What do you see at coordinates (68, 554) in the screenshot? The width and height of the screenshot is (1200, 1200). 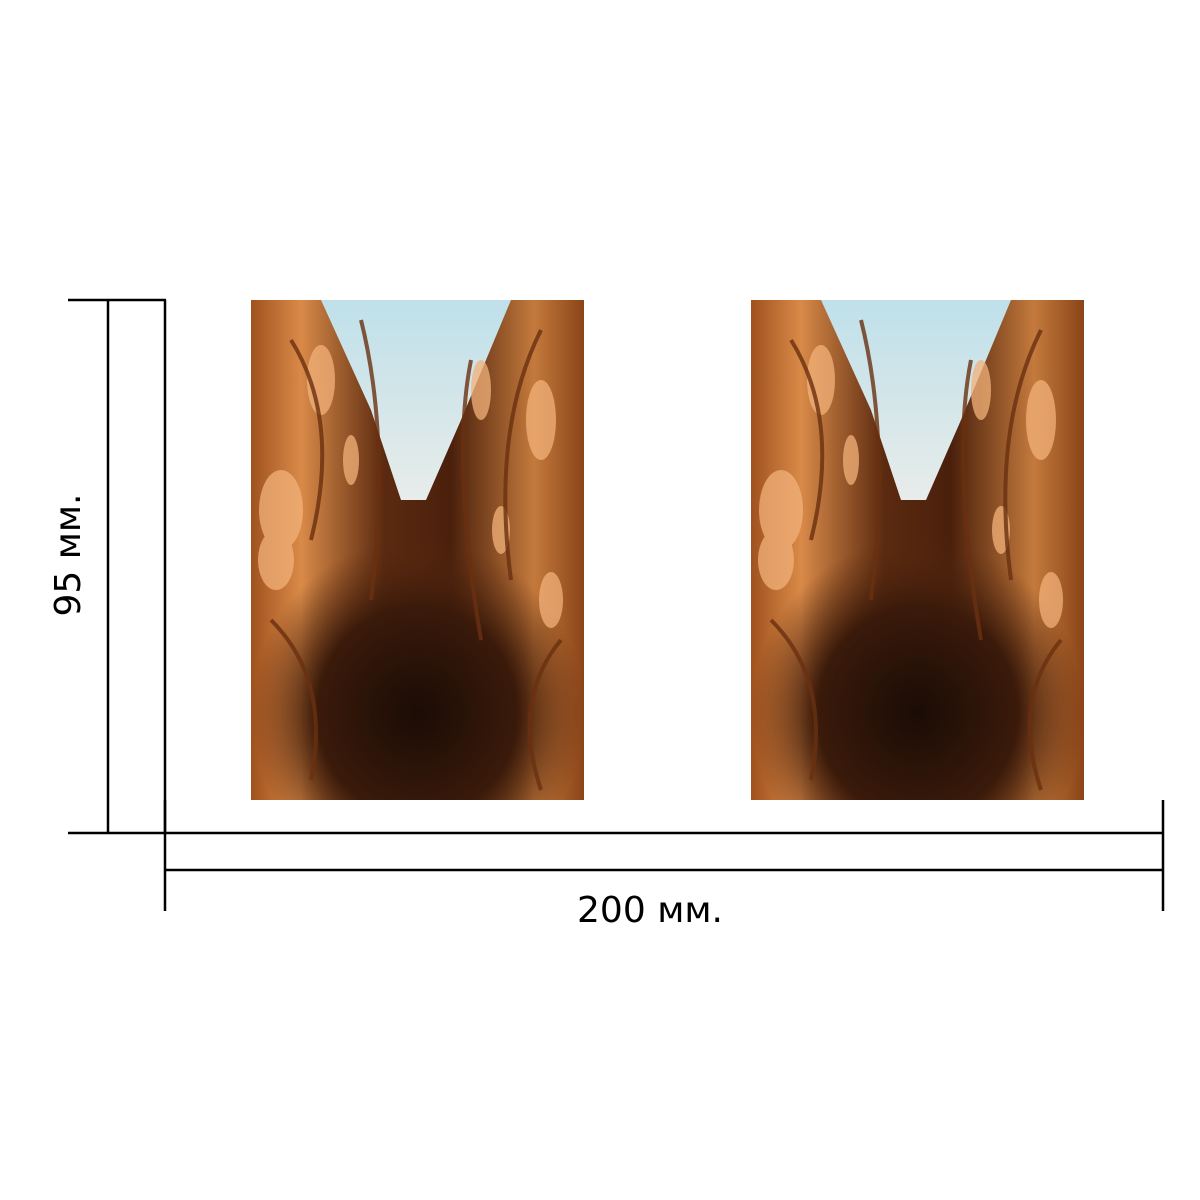 I see `height-label: 95 мм.` at bounding box center [68, 554].